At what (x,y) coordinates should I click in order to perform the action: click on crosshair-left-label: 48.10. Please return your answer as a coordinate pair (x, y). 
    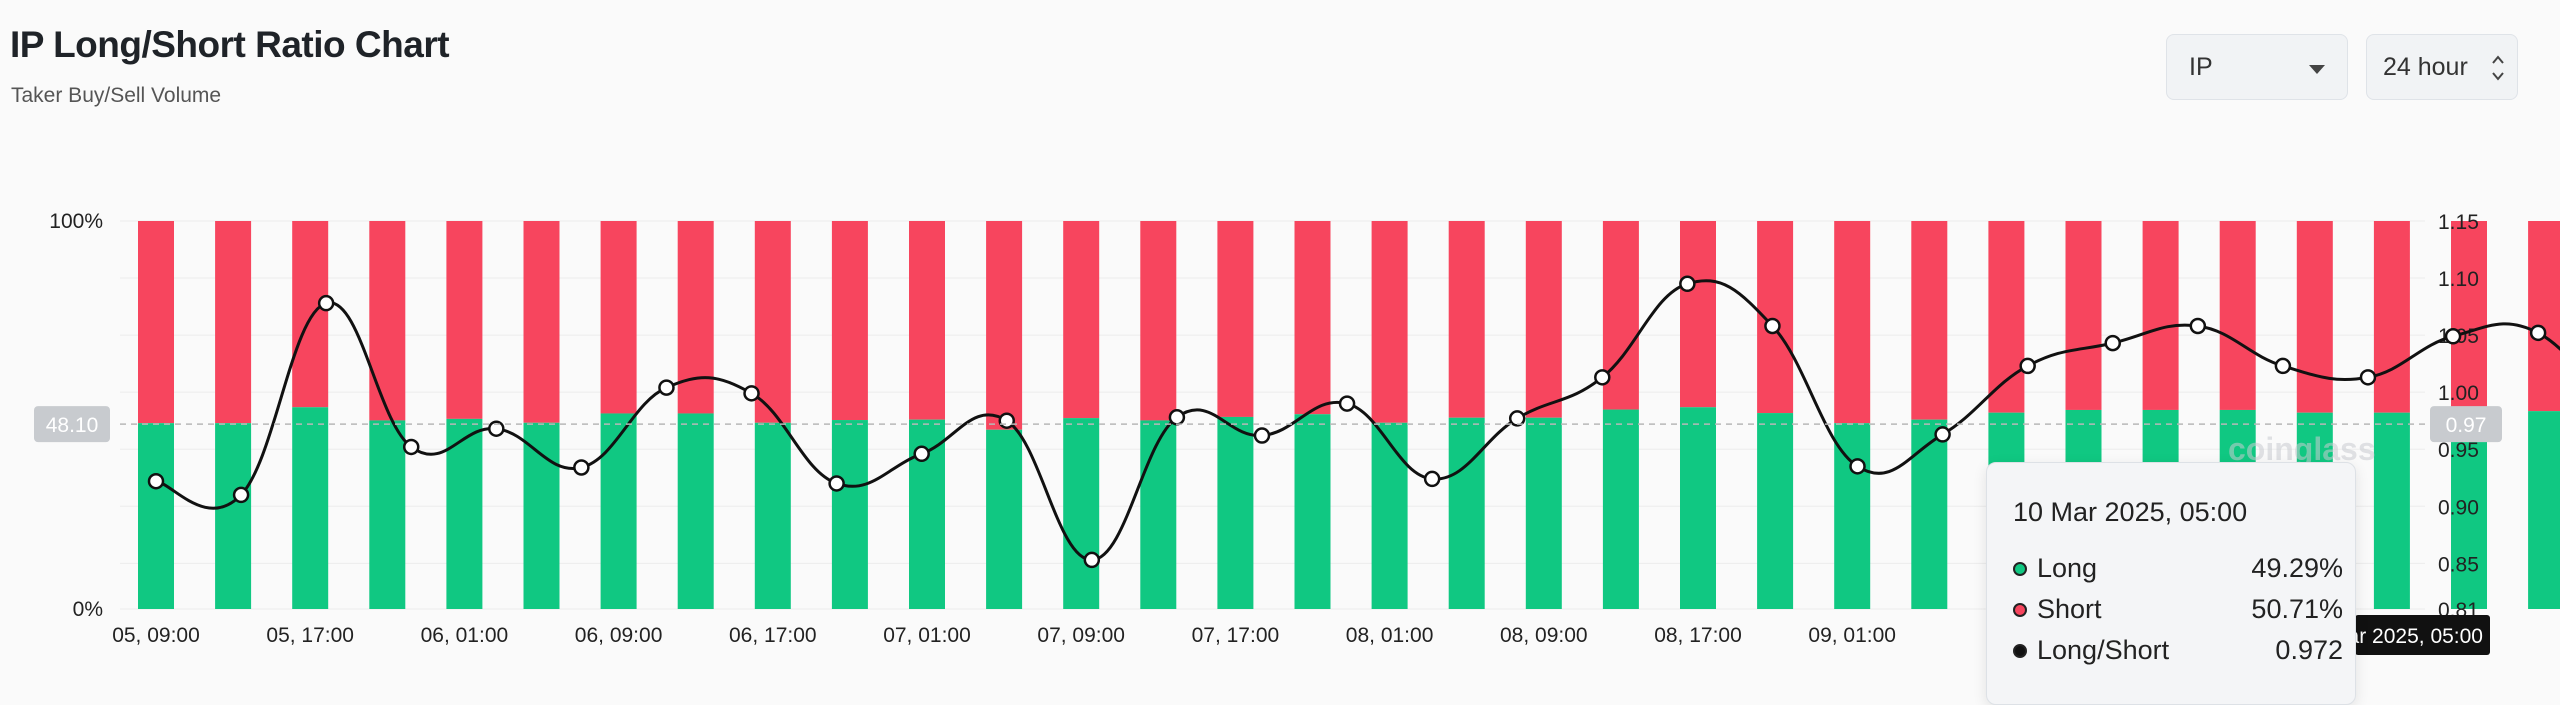
    Looking at the image, I should click on (72, 425).